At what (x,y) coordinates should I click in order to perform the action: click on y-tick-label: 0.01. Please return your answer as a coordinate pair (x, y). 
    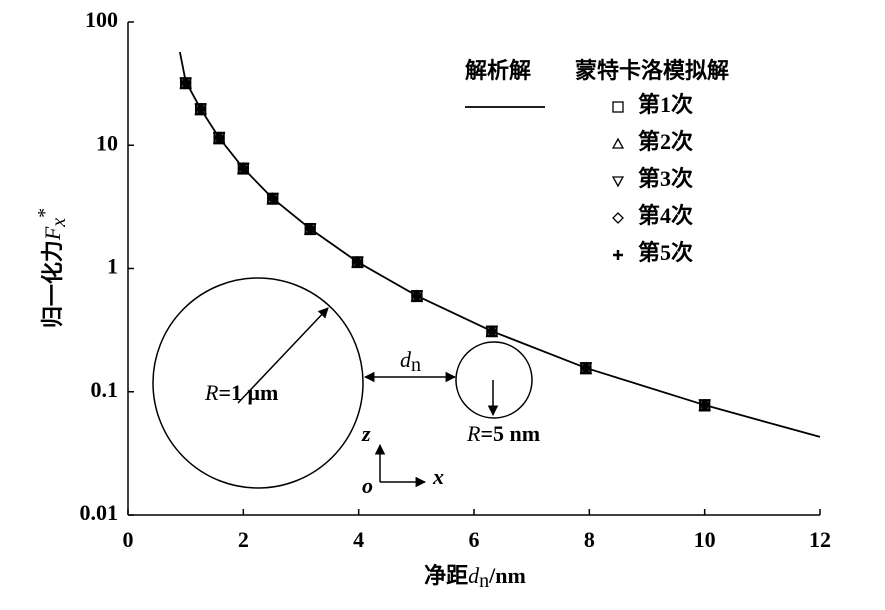
    Looking at the image, I should click on (99, 512).